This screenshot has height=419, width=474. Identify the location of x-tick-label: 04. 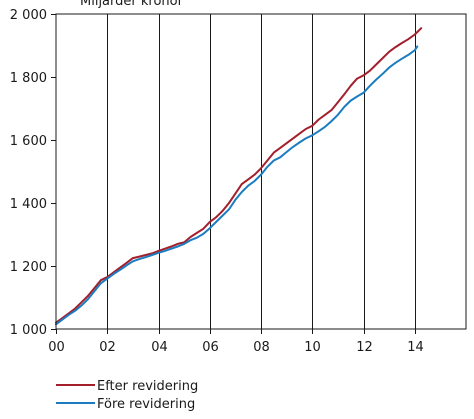
(159, 347).